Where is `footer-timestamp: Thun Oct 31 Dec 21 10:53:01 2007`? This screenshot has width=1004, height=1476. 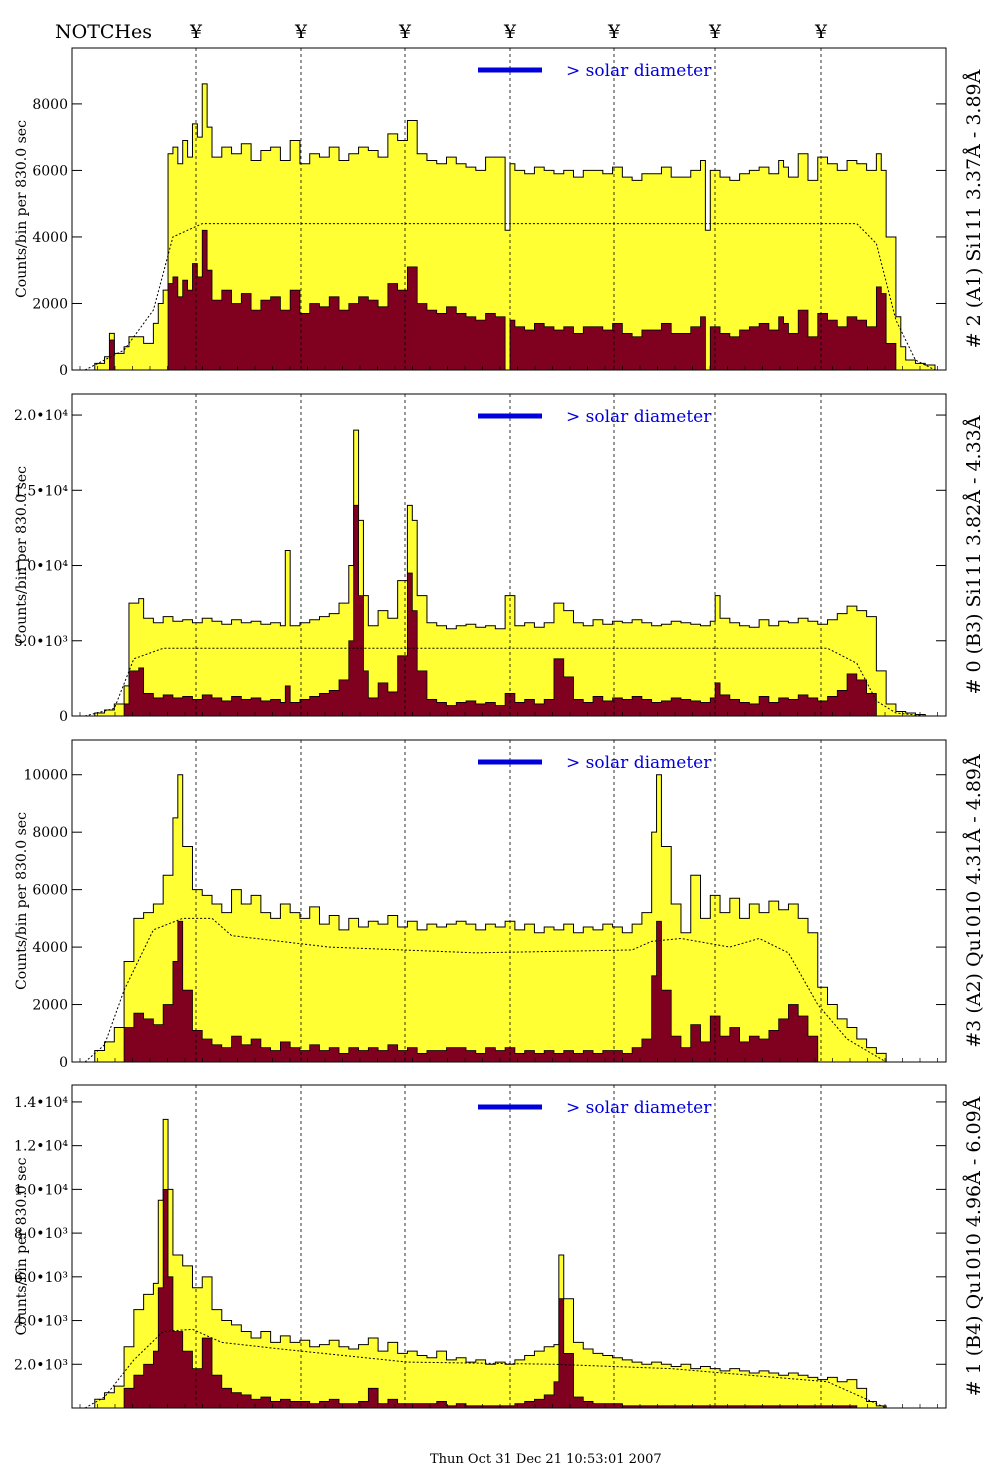
footer-timestamp: Thun Oct 31 Dec 21 10:53:01 2007 is located at coordinates (546, 1459).